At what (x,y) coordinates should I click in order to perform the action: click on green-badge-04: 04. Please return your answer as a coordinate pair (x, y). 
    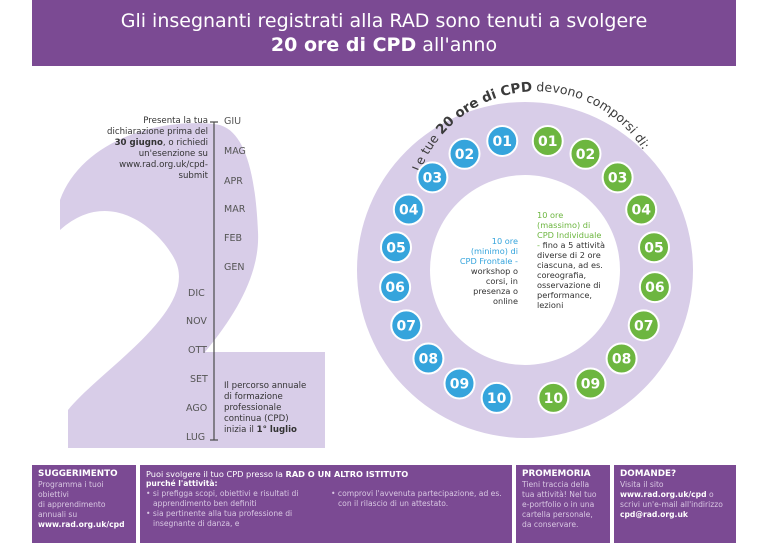
    Looking at the image, I should click on (641, 209).